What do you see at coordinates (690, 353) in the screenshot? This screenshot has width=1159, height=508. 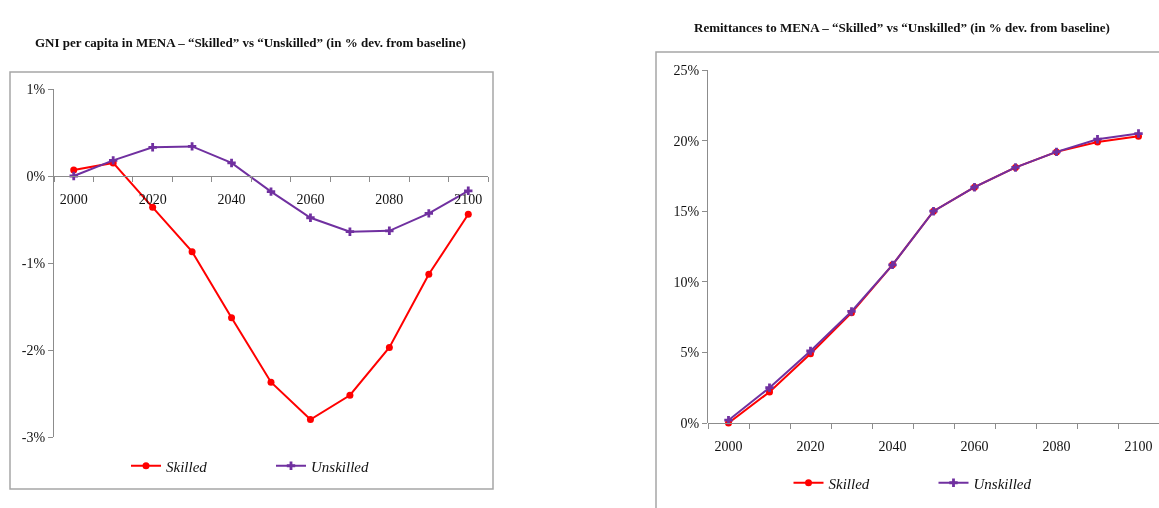 I see `y-tick-label: 5%` at bounding box center [690, 353].